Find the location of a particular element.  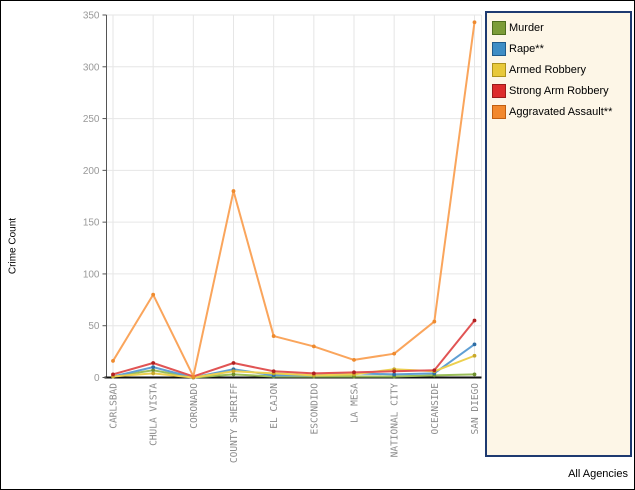

x-category-label-national-city: NATIONAL CITY is located at coordinates (395, 420).